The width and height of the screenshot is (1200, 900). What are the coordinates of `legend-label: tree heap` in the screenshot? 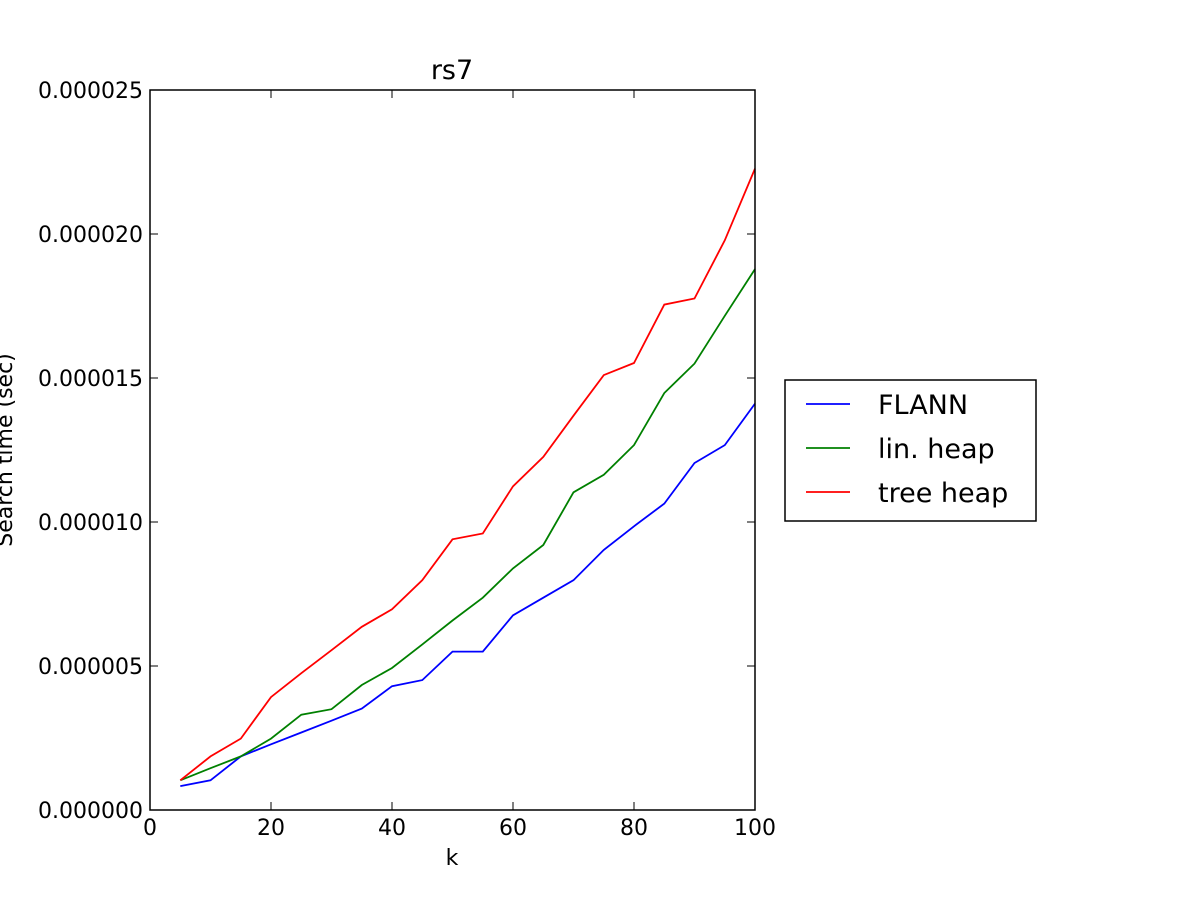 It's located at (943, 493).